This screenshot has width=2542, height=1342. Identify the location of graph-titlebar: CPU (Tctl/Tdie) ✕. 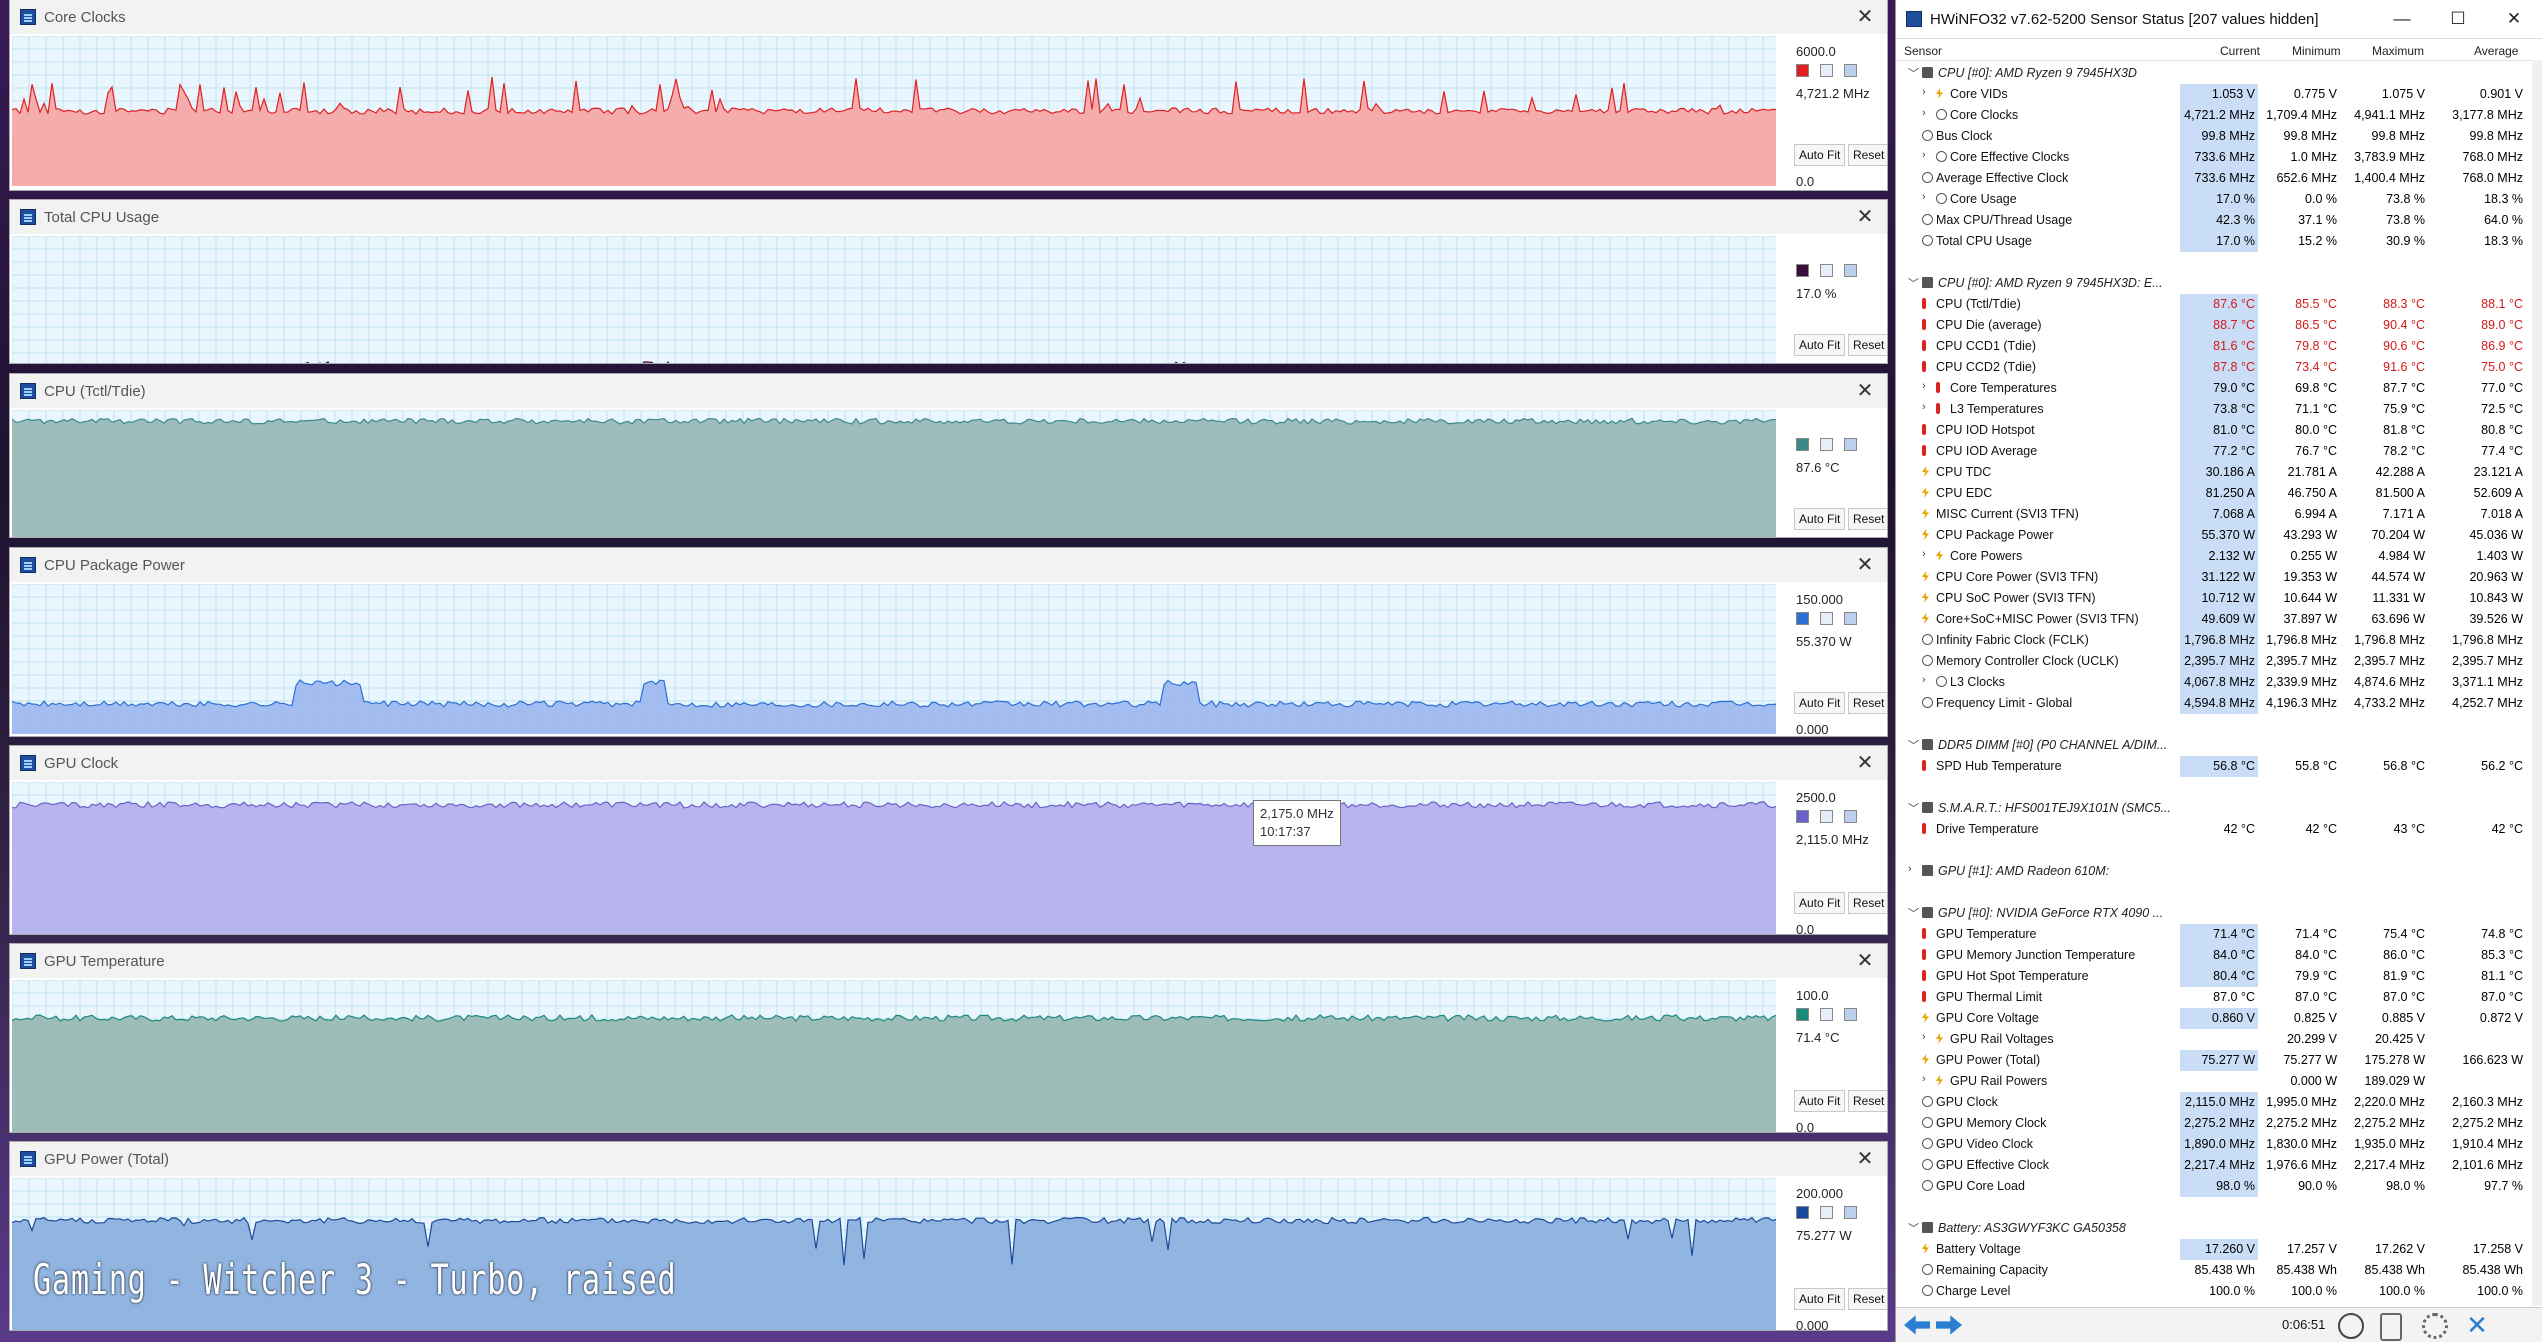
(948, 391).